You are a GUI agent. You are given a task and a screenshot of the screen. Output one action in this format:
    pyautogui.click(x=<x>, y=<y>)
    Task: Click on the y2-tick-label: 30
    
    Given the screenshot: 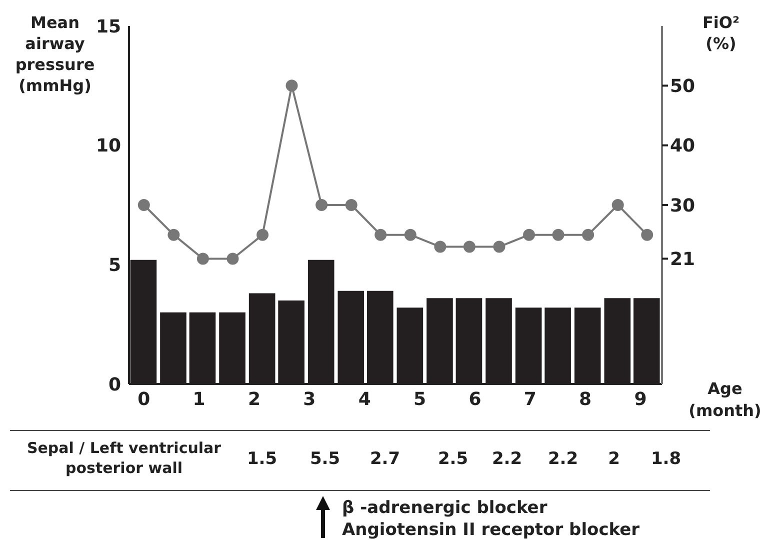 What is the action you would take?
    pyautogui.click(x=683, y=205)
    